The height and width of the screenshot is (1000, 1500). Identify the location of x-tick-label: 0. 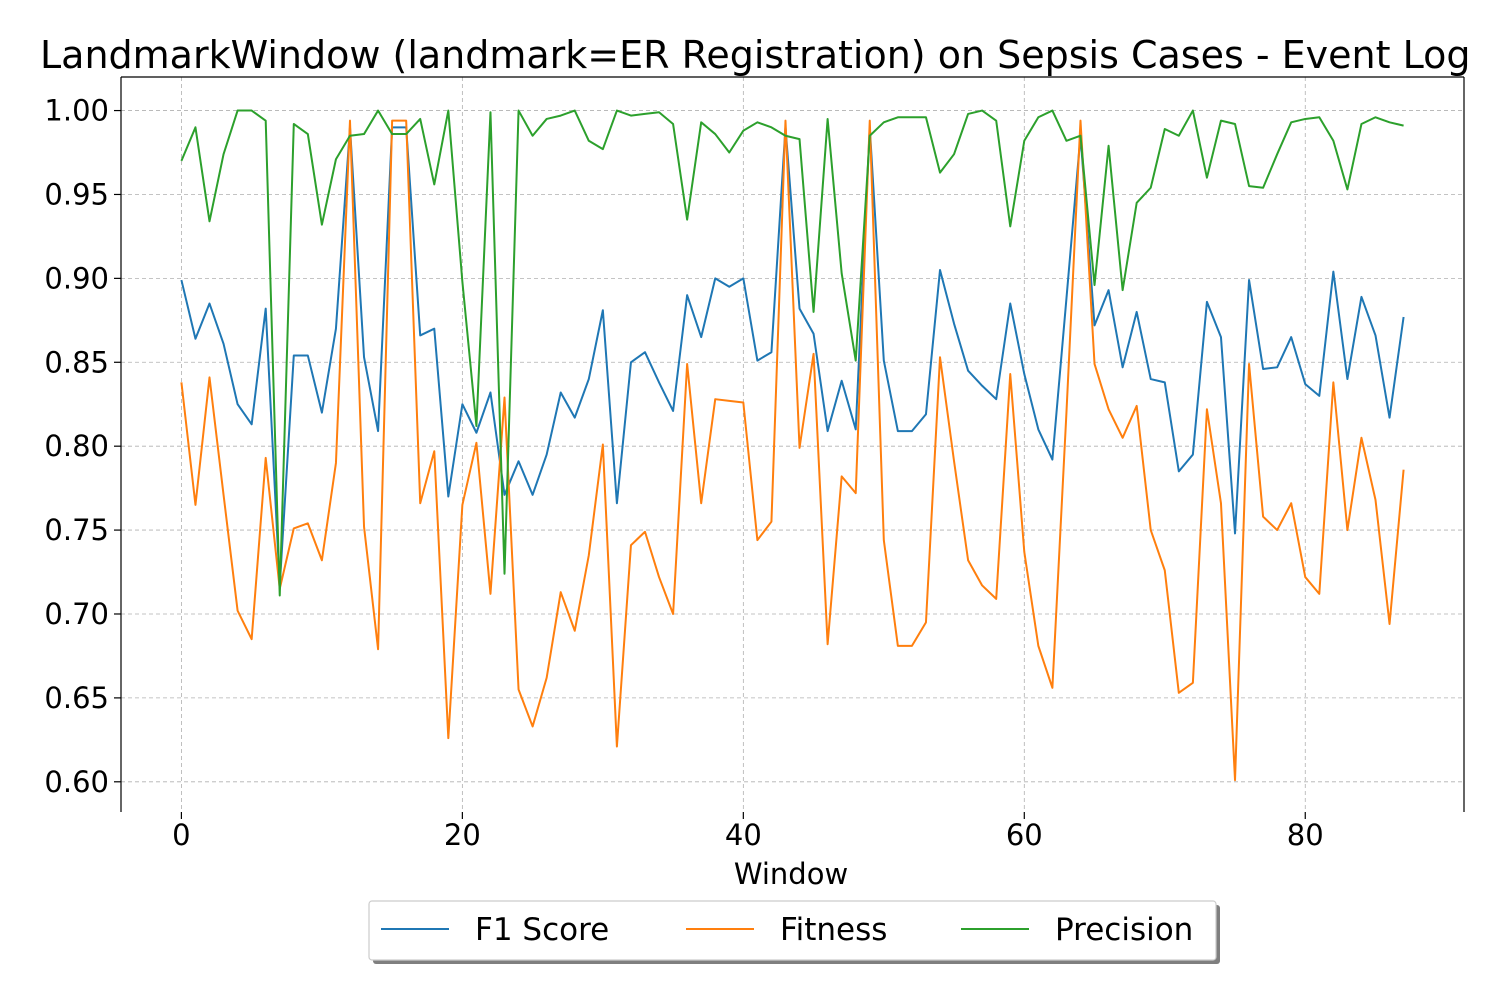
(181, 835).